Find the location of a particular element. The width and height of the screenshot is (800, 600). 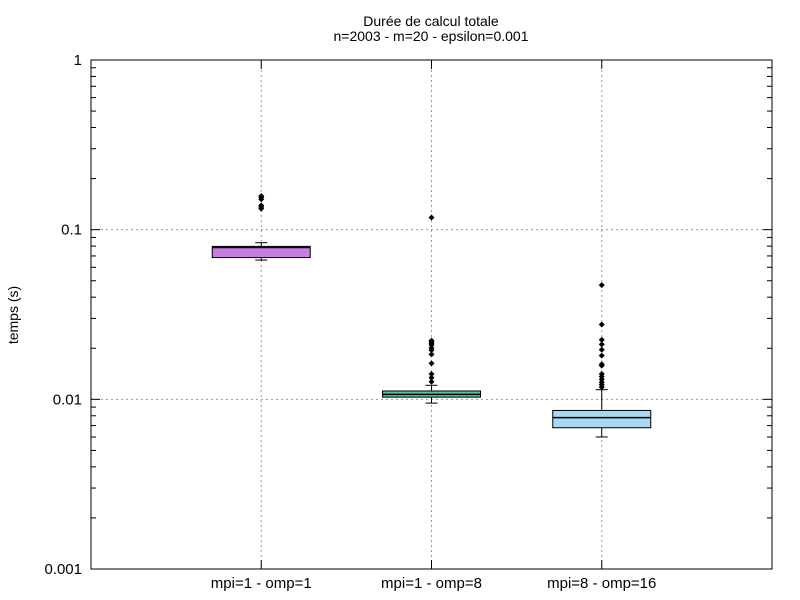

y-tick-label: 0.1 is located at coordinates (71, 230).